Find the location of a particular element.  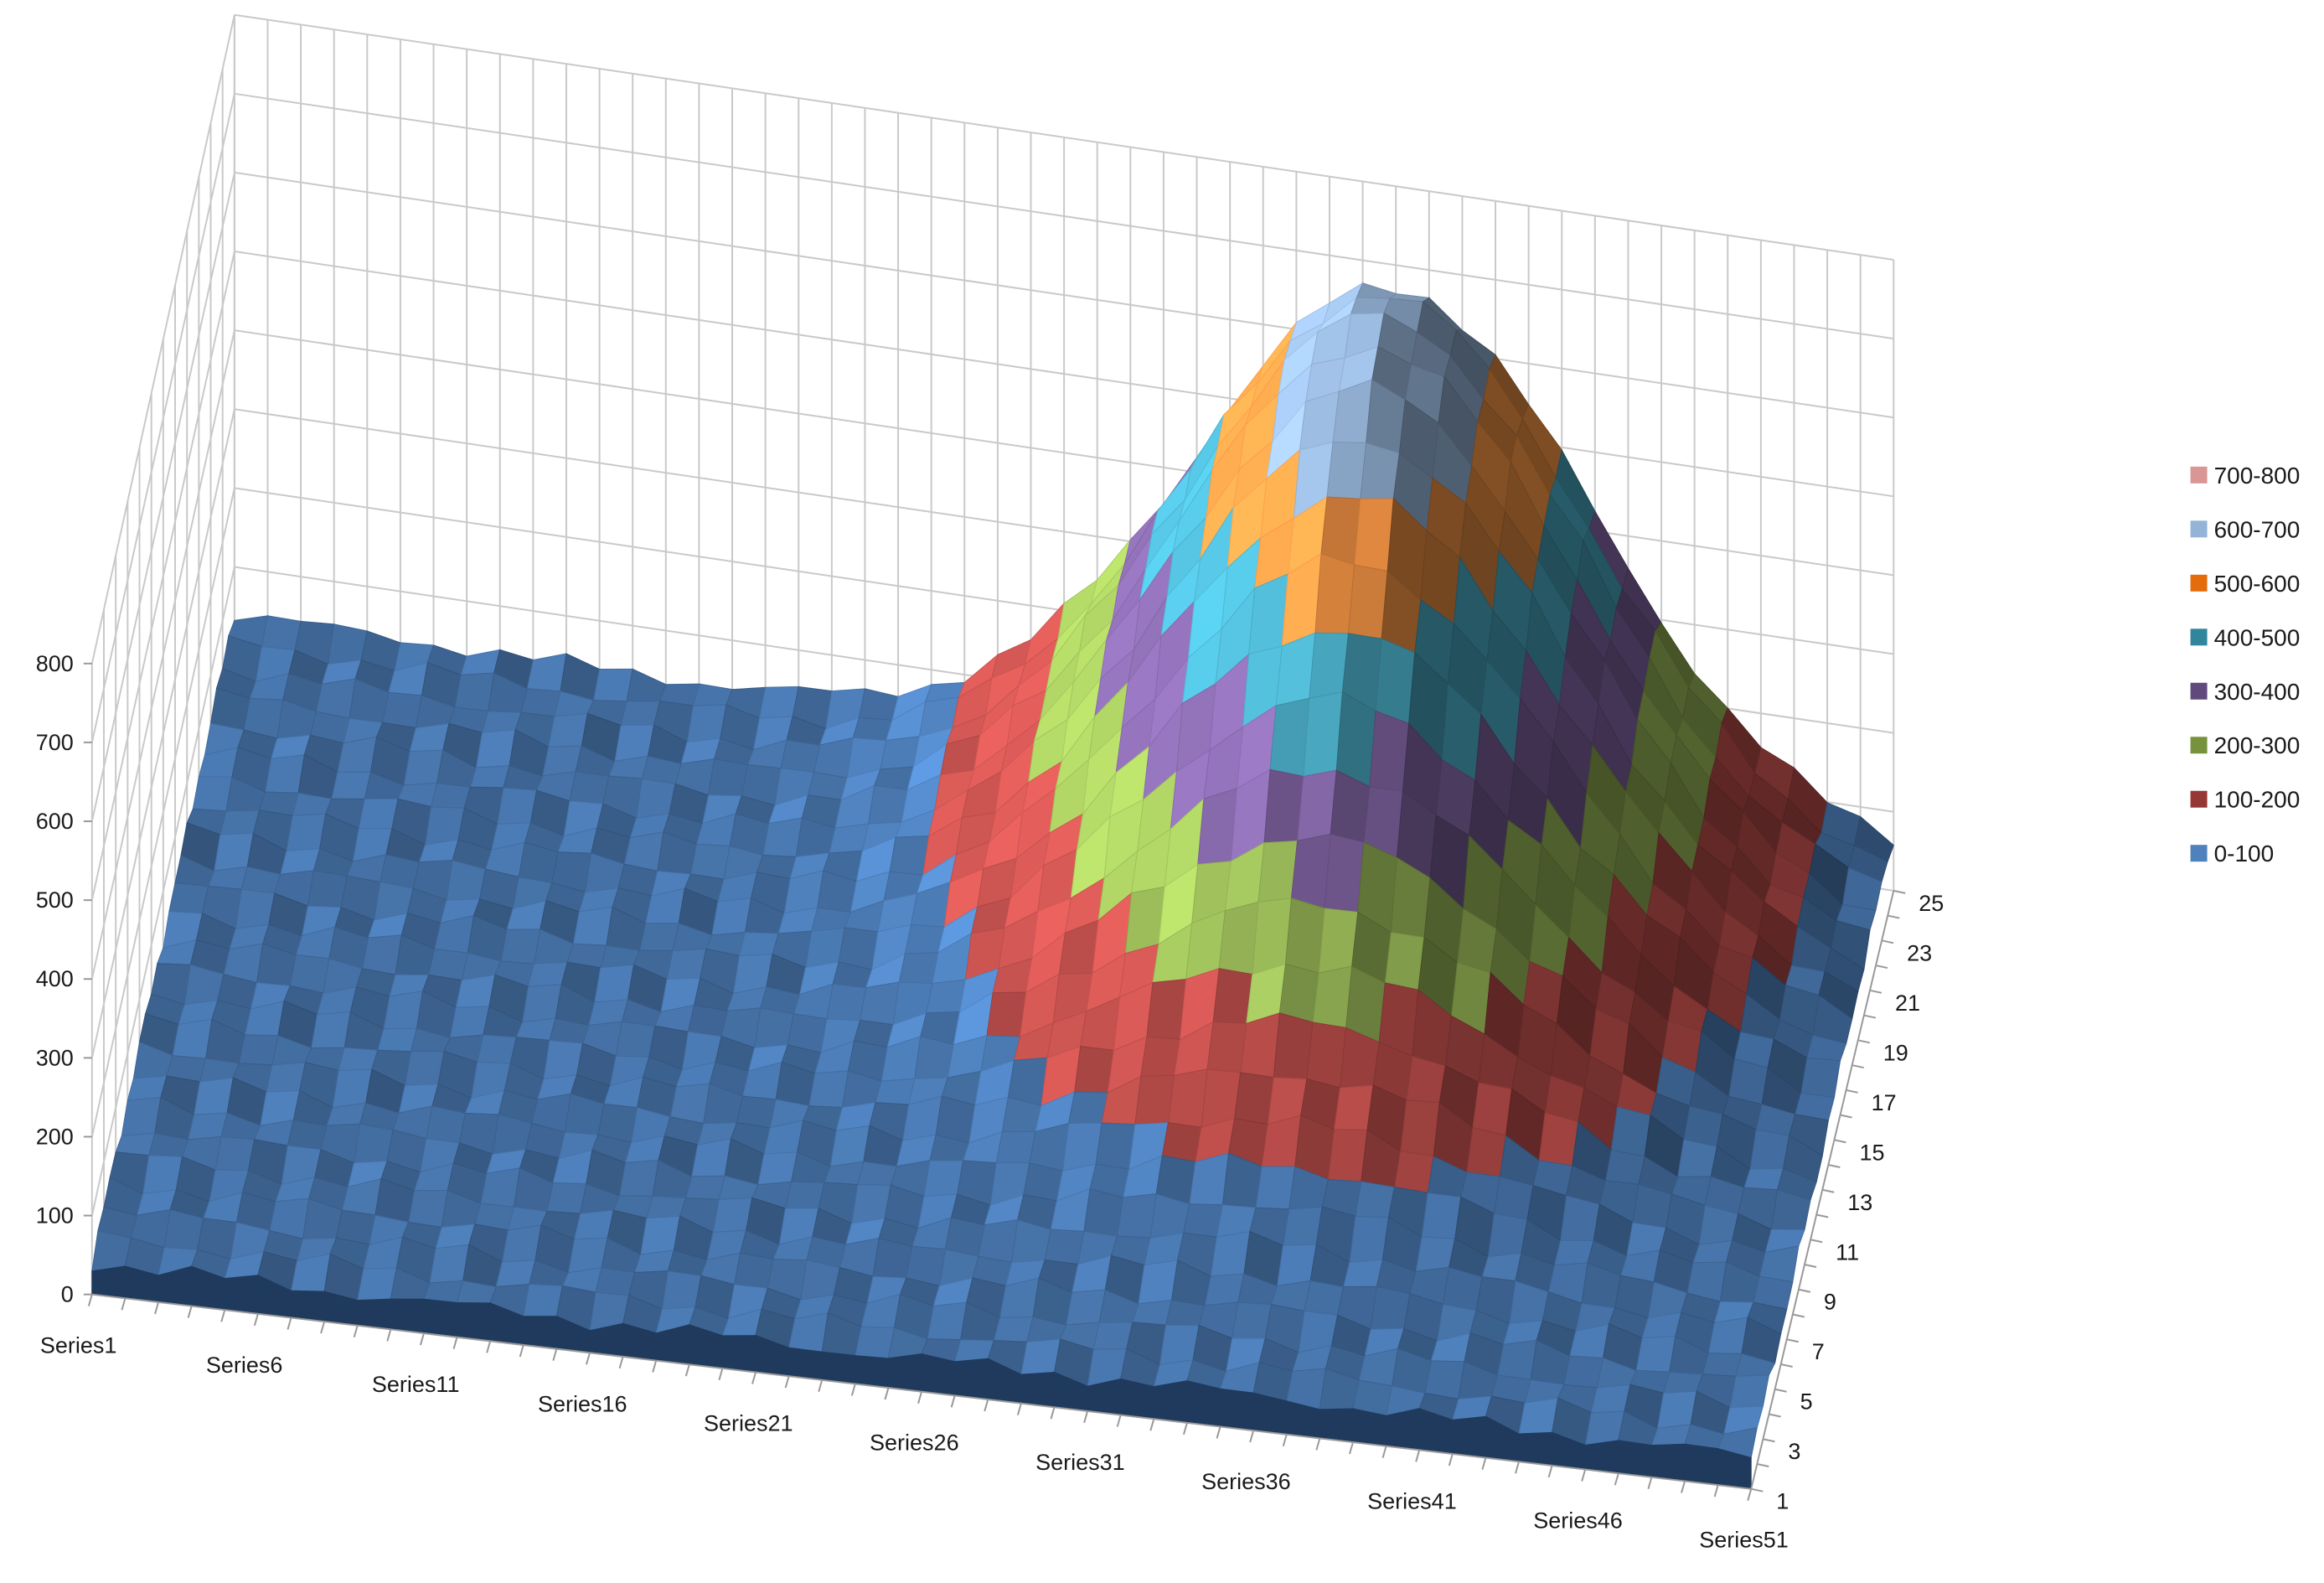

category-axis-tick-label: 3 is located at coordinates (1794, 1451).